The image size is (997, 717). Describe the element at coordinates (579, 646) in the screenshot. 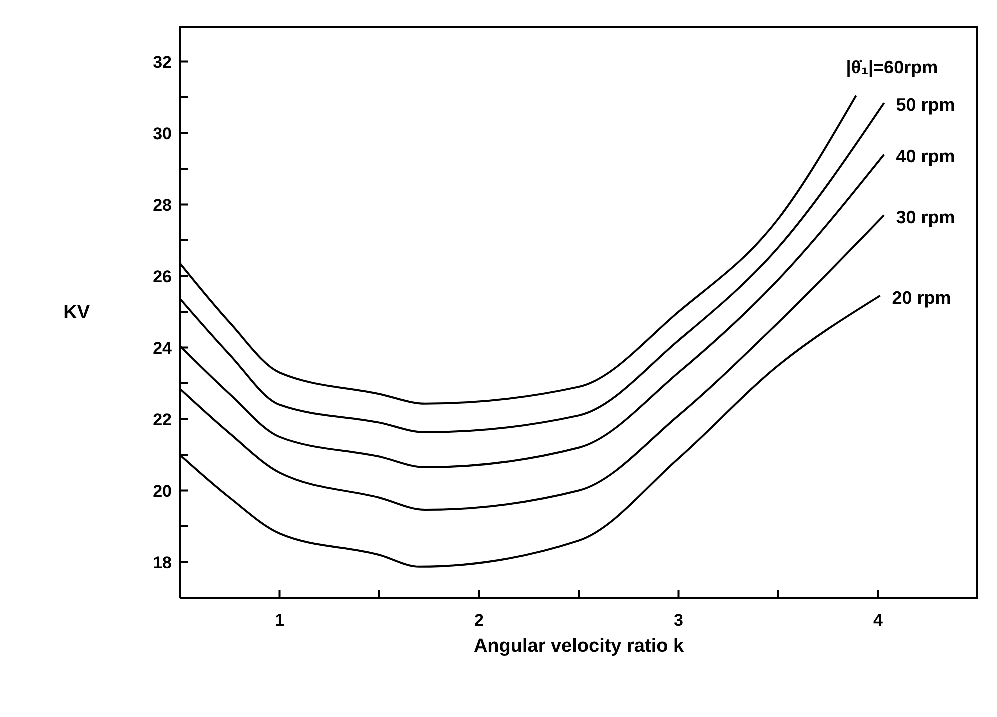

I see `x-axis-title: Angular velocity ratio k` at that location.